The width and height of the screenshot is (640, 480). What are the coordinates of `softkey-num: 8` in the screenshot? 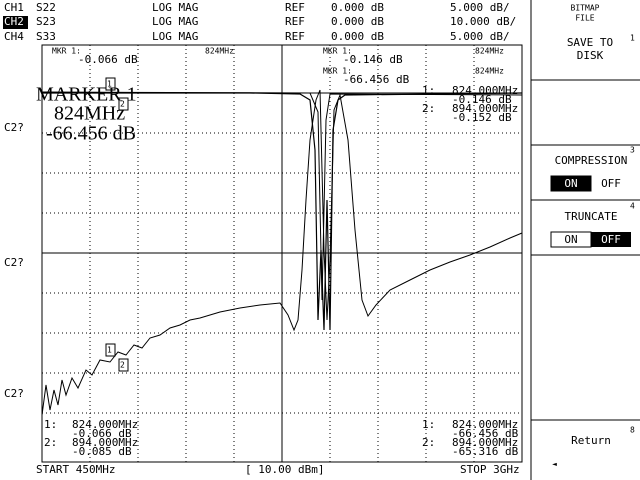 It's located at (632, 430).